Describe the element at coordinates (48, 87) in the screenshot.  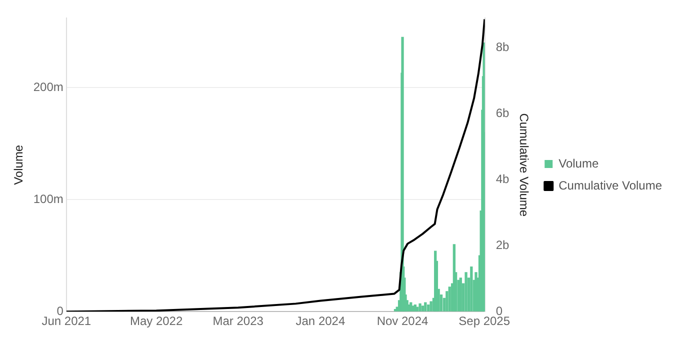
I see `y-tick-label: 200m` at that location.